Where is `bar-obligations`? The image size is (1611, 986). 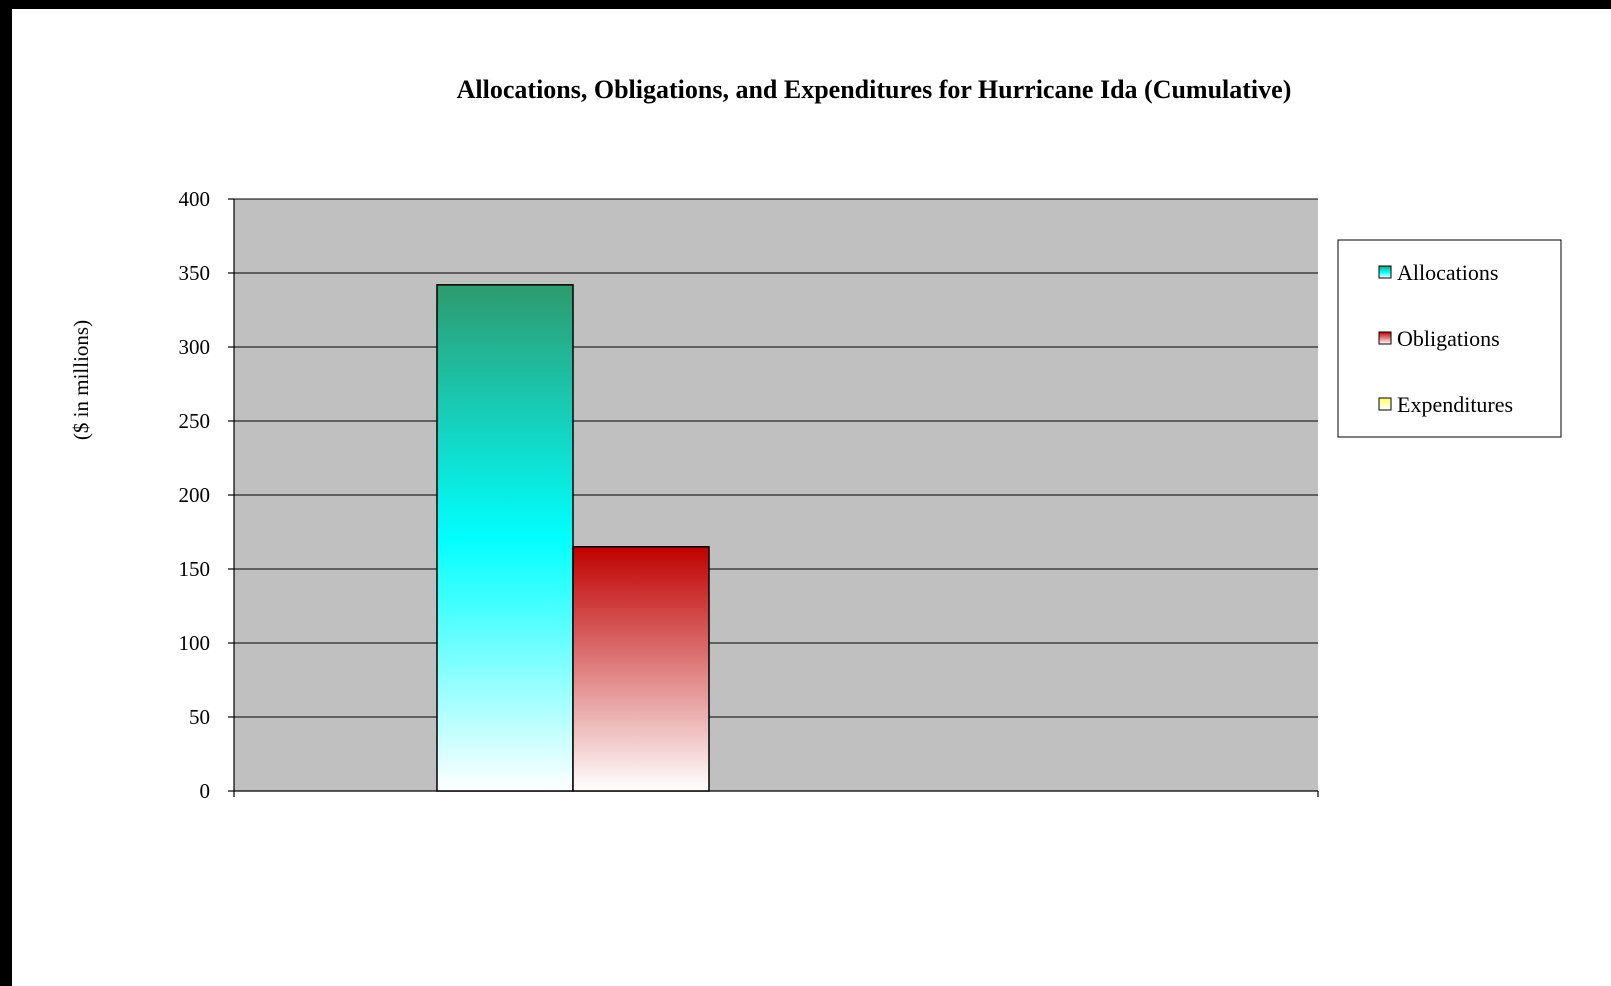 bar-obligations is located at coordinates (641, 669).